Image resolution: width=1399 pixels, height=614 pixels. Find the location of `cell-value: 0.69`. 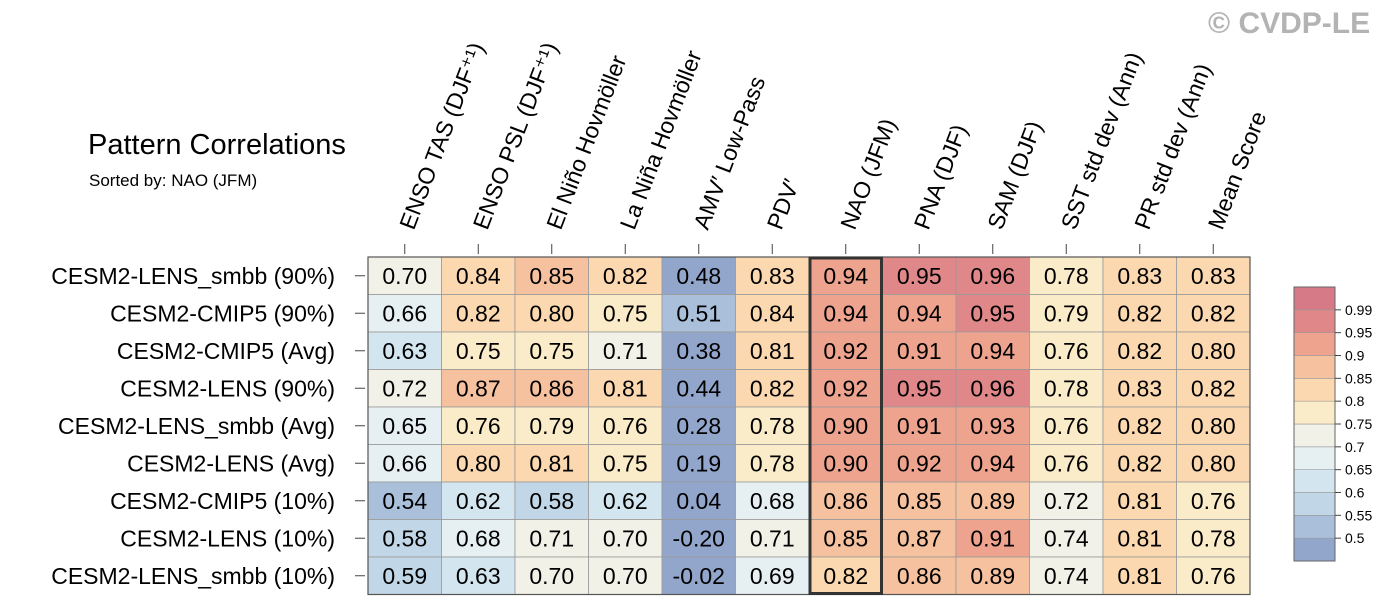

cell-value: 0.69 is located at coordinates (772, 576).